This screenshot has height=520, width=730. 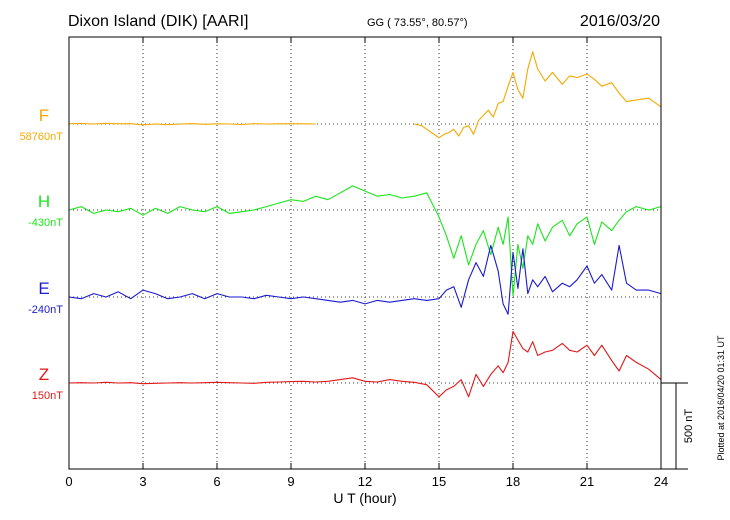 What do you see at coordinates (68, 481) in the screenshot?
I see `x-tick-label: 0` at bounding box center [68, 481].